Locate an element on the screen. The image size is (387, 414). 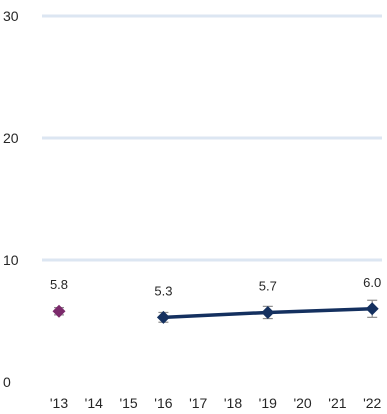
y-tick-label: 0 is located at coordinates (7, 382).